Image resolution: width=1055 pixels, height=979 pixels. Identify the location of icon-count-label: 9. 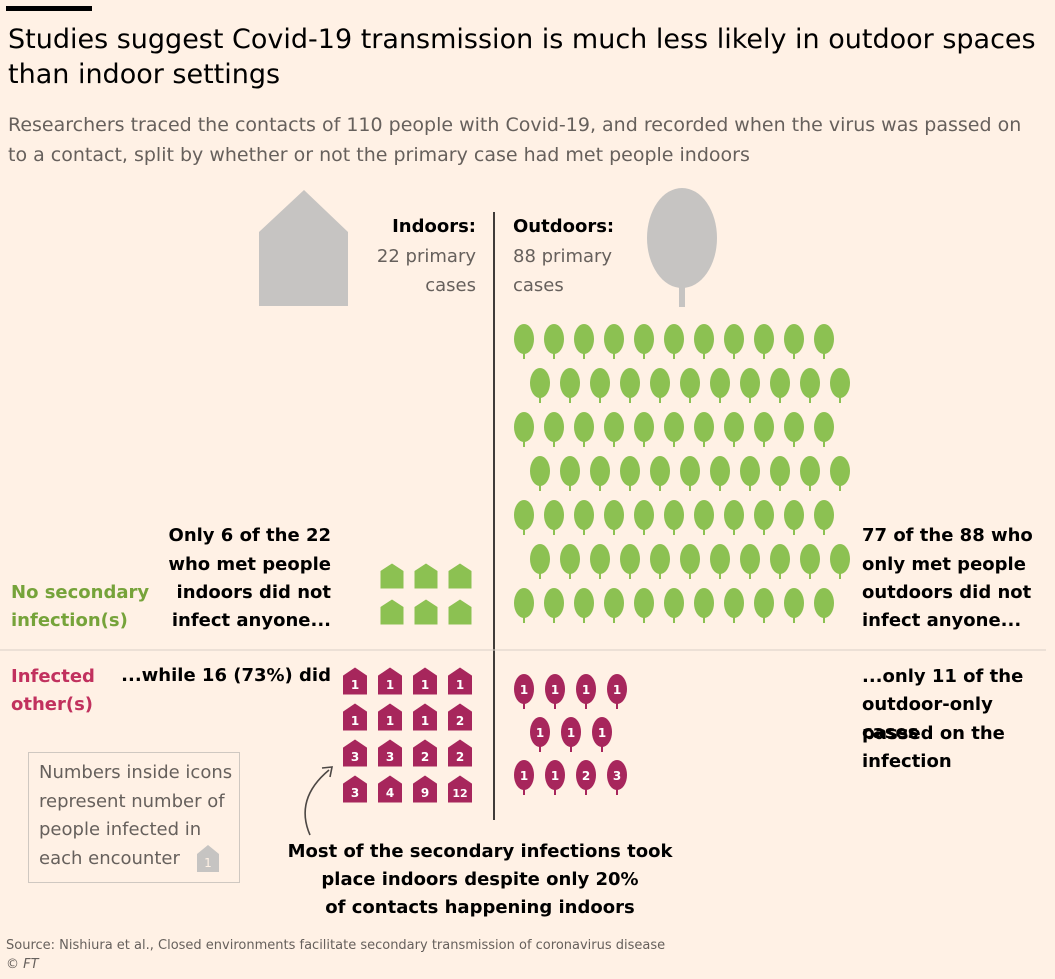
(425, 793).